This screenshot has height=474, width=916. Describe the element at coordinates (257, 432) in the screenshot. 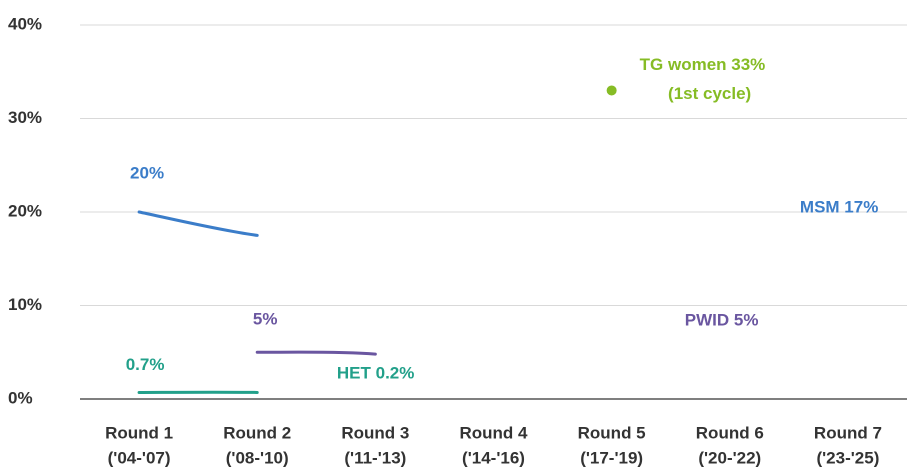

I see `x-tick-label: Round 2` at that location.